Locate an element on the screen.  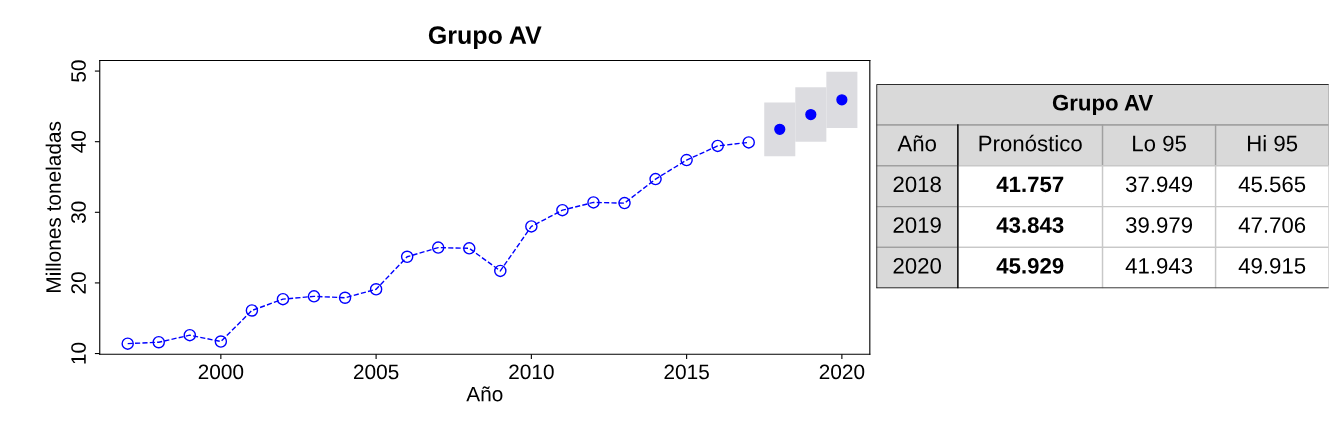
y-tick-label: 20 is located at coordinates (78, 283).